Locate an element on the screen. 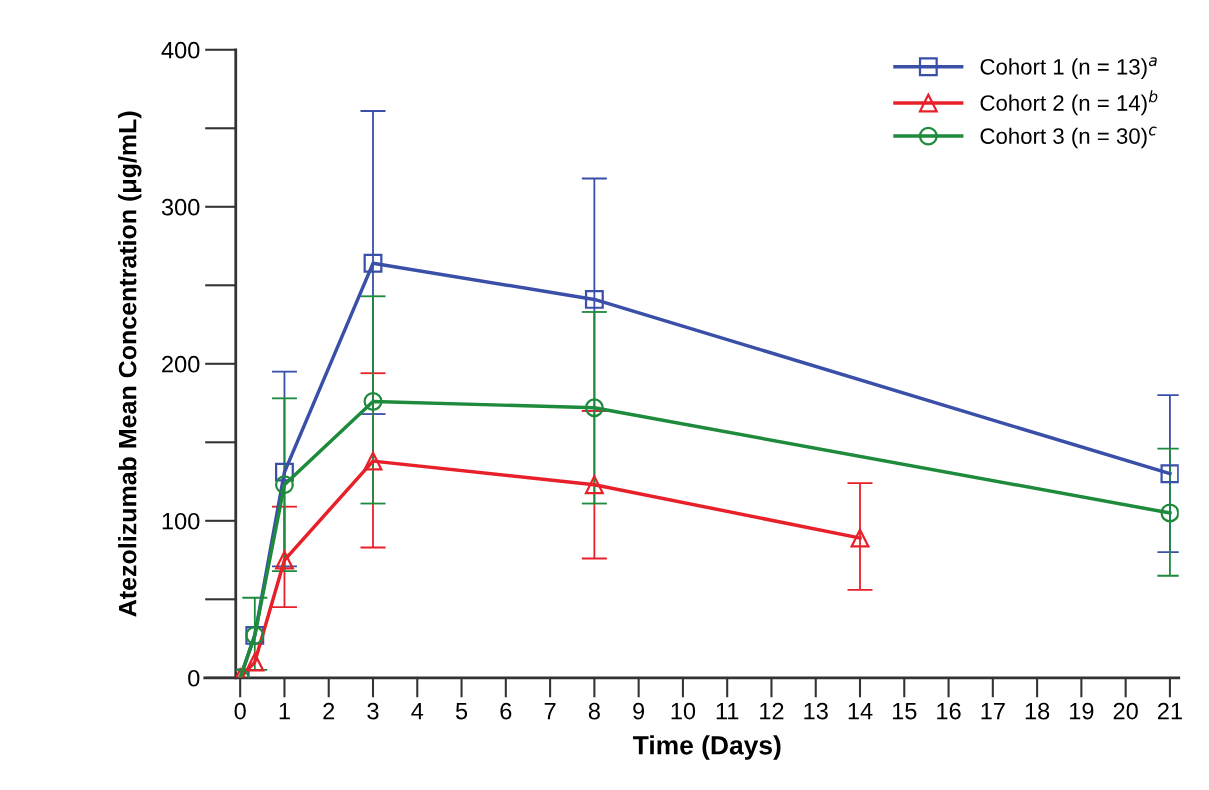 Image resolution: width=1209 pixels, height=790 pixels. y-tick-label: 100 is located at coordinates (181, 521).